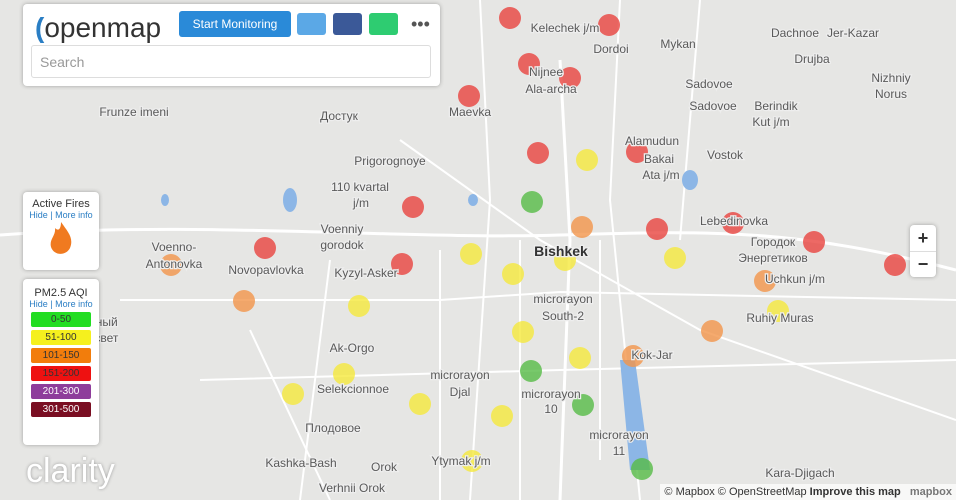 The width and height of the screenshot is (956, 500). I want to click on place-label: Dachnoe, so click(795, 33).